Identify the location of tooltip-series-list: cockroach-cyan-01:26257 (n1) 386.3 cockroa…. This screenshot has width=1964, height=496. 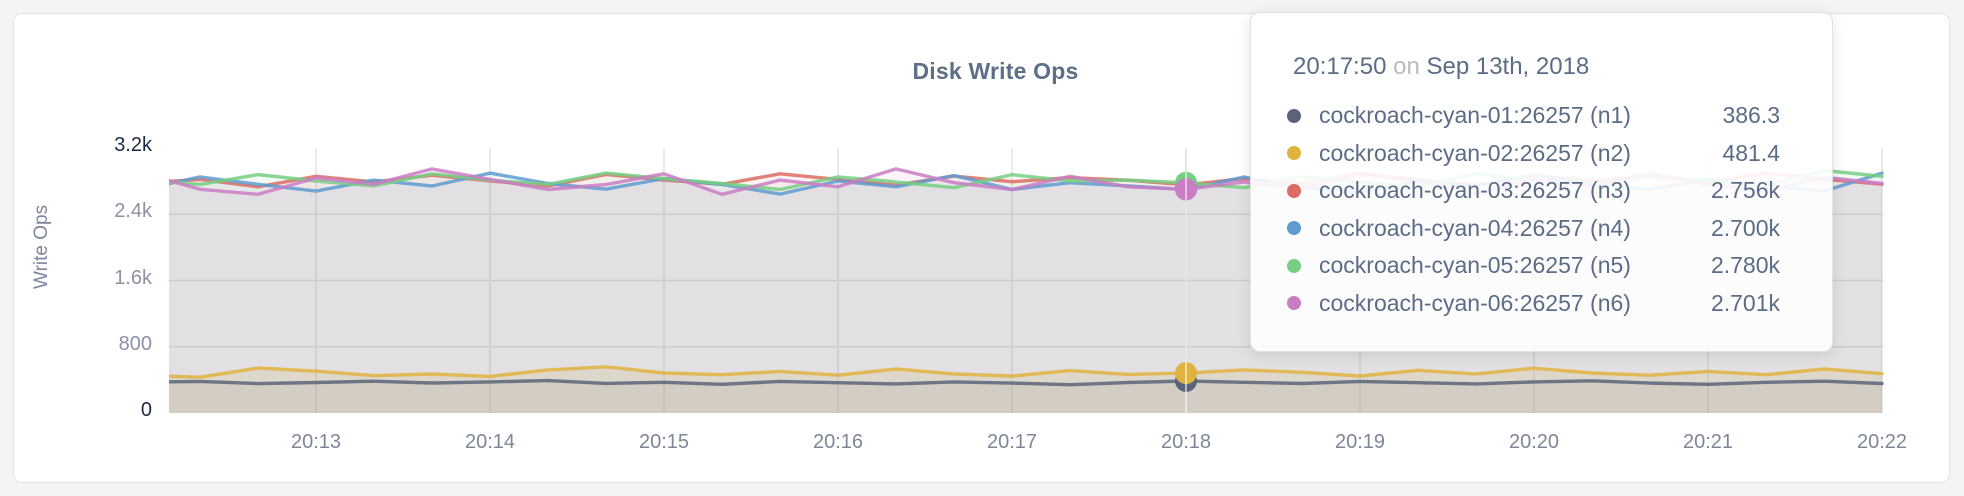
(1533, 209).